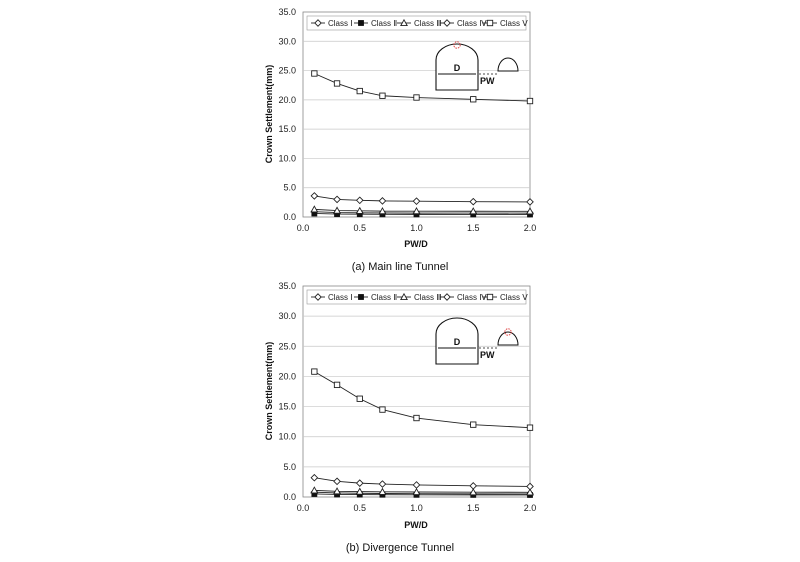 The width and height of the screenshot is (800, 562). I want to click on y-tick-label: 35.0, so click(287, 286).